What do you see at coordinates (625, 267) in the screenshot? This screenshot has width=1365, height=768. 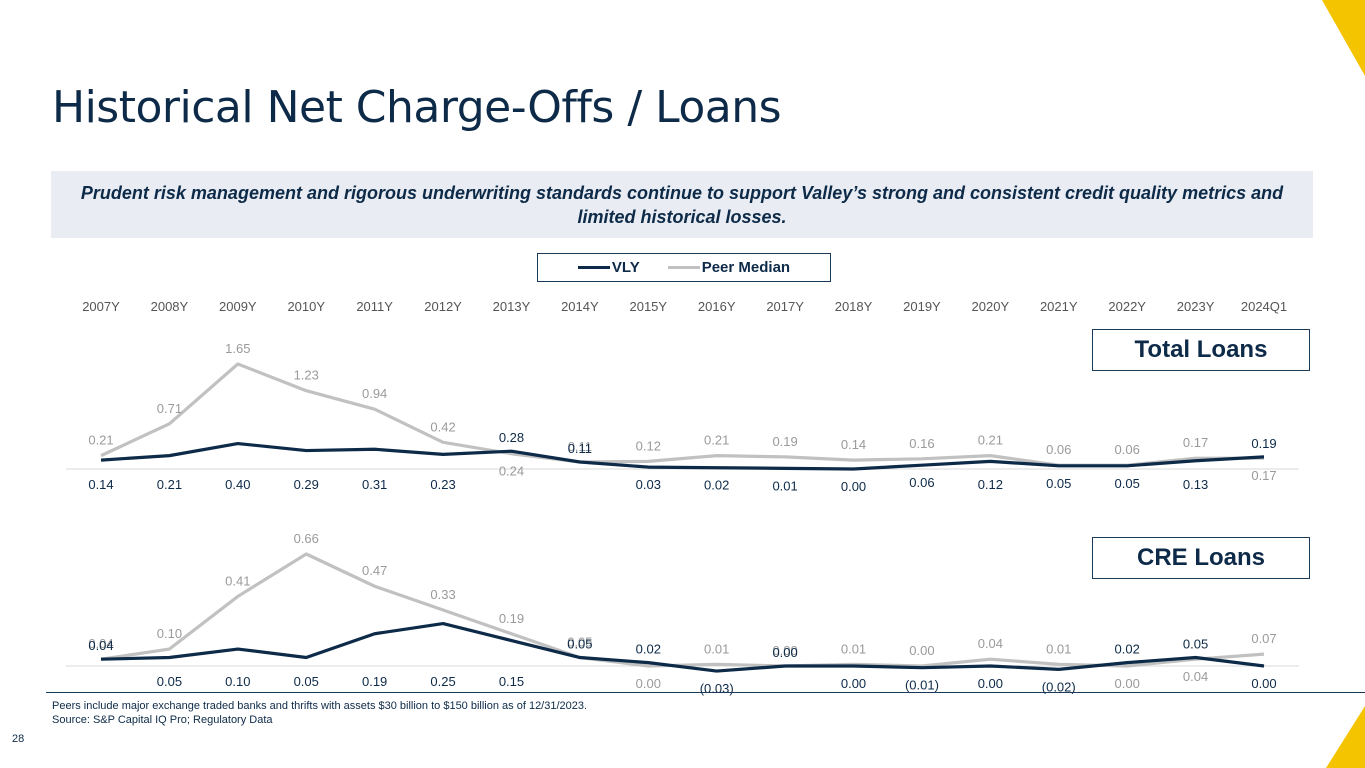 I see `legend-label-vly: VLY` at bounding box center [625, 267].